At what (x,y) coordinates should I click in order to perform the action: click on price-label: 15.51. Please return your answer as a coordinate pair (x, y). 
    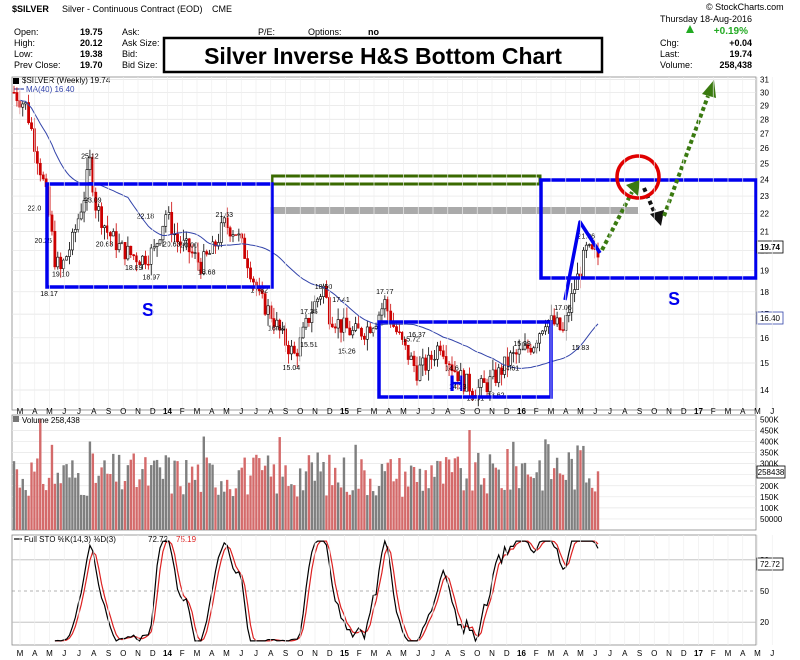
    Looking at the image, I should click on (309, 345).